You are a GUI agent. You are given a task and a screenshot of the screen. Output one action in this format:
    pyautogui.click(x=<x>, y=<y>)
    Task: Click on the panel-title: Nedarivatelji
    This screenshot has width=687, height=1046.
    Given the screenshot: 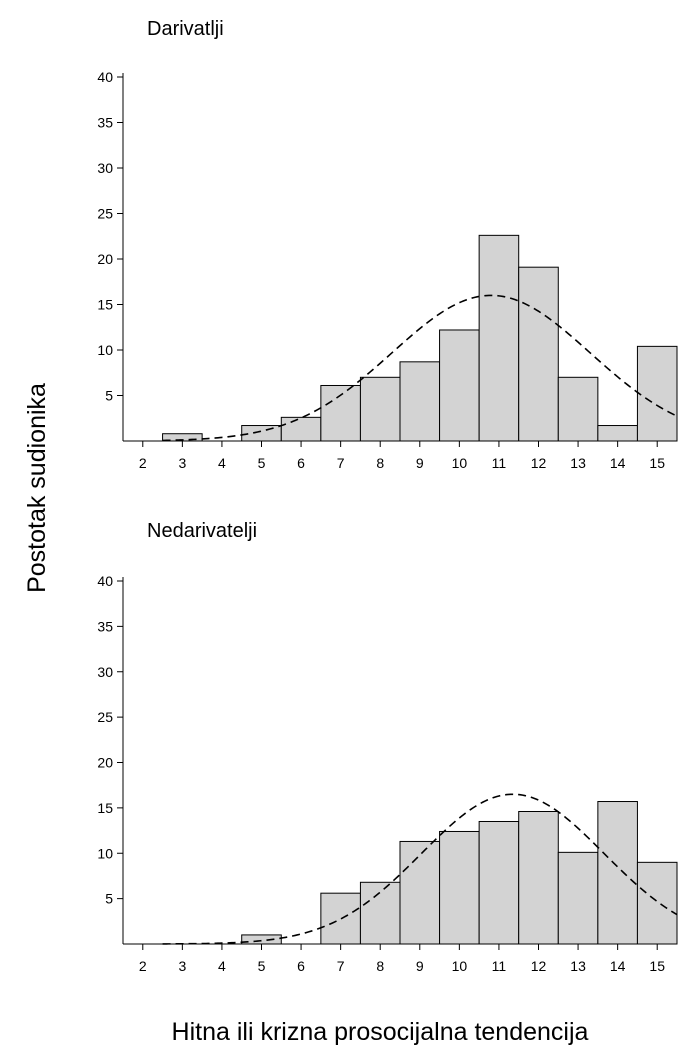 What is the action you would take?
    pyautogui.click(x=202, y=531)
    